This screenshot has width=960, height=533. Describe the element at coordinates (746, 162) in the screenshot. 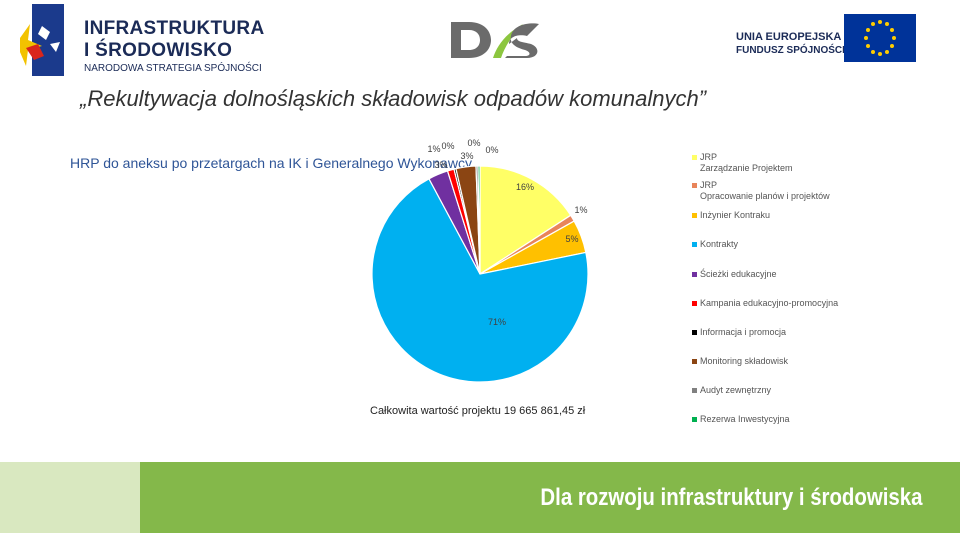

I see `legend-label: JRP Zarządzanie Projektem` at that location.